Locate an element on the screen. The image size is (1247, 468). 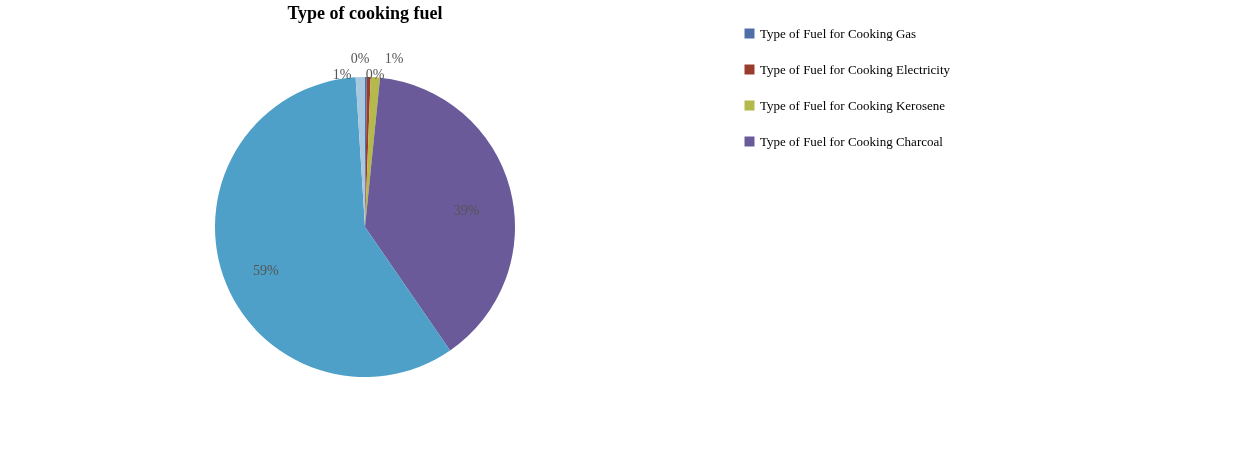
legend-label: Type of Fuel for Cooking Kerosene is located at coordinates (853, 105).